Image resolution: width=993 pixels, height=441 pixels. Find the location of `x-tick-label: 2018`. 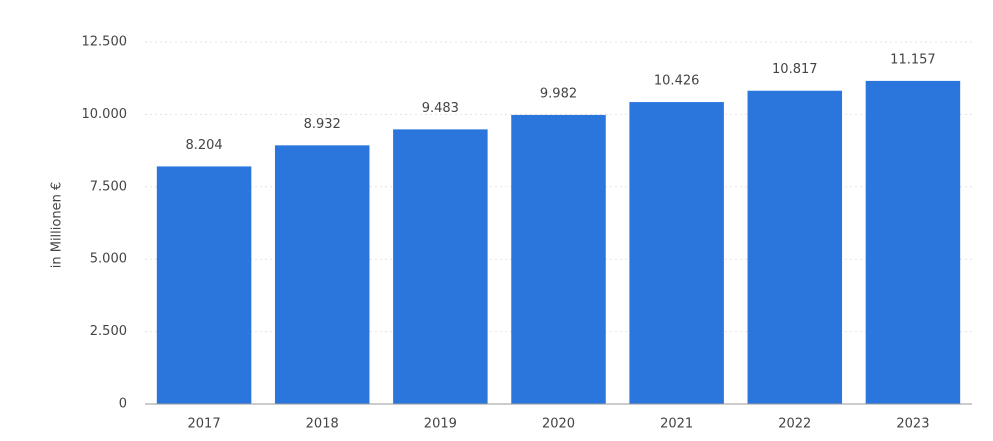

x-tick-label: 2018 is located at coordinates (322, 424).